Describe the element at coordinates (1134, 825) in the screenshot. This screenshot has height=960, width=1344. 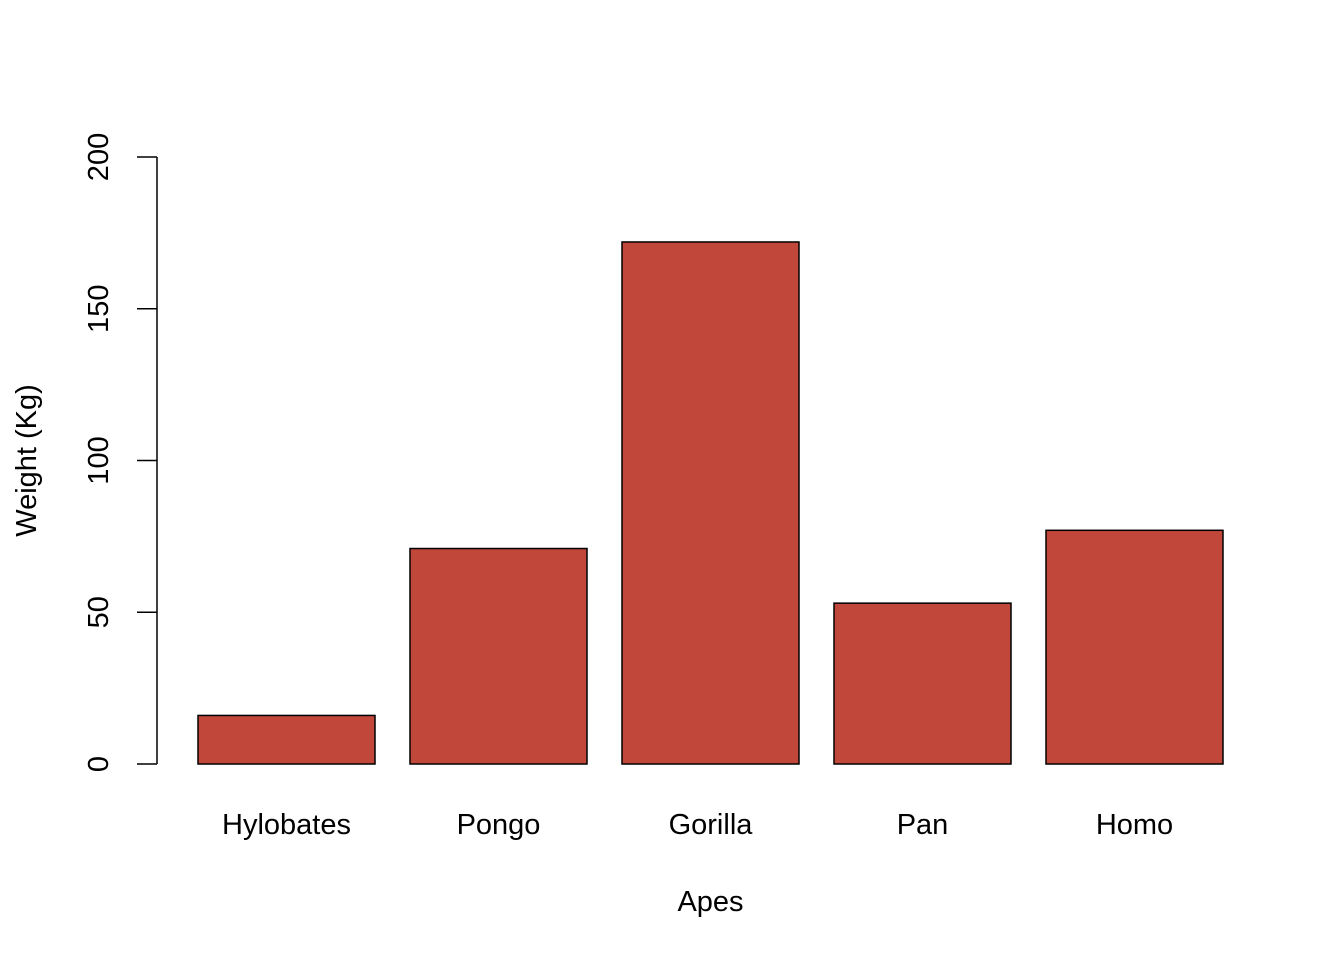
I see `x-tick-label: Homo` at that location.